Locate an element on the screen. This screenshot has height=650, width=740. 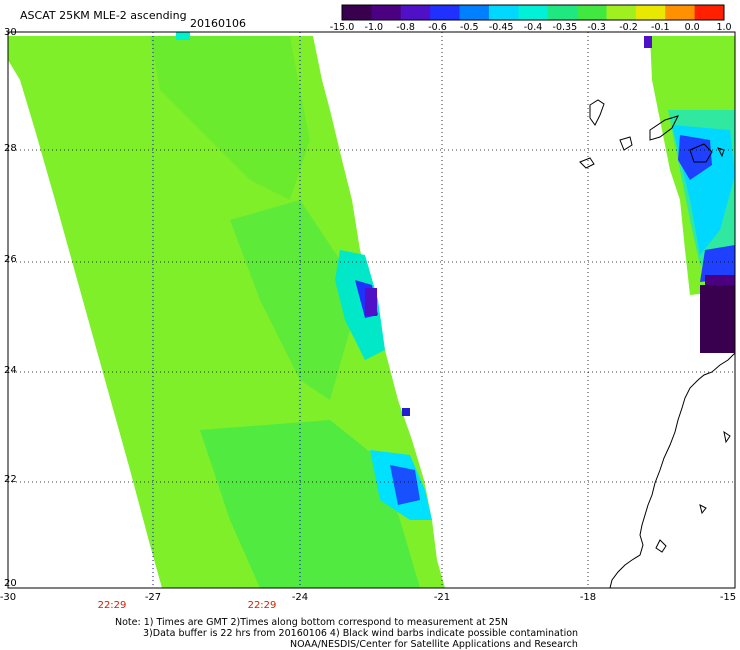
map-date: 20160106 is located at coordinates (218, 23).